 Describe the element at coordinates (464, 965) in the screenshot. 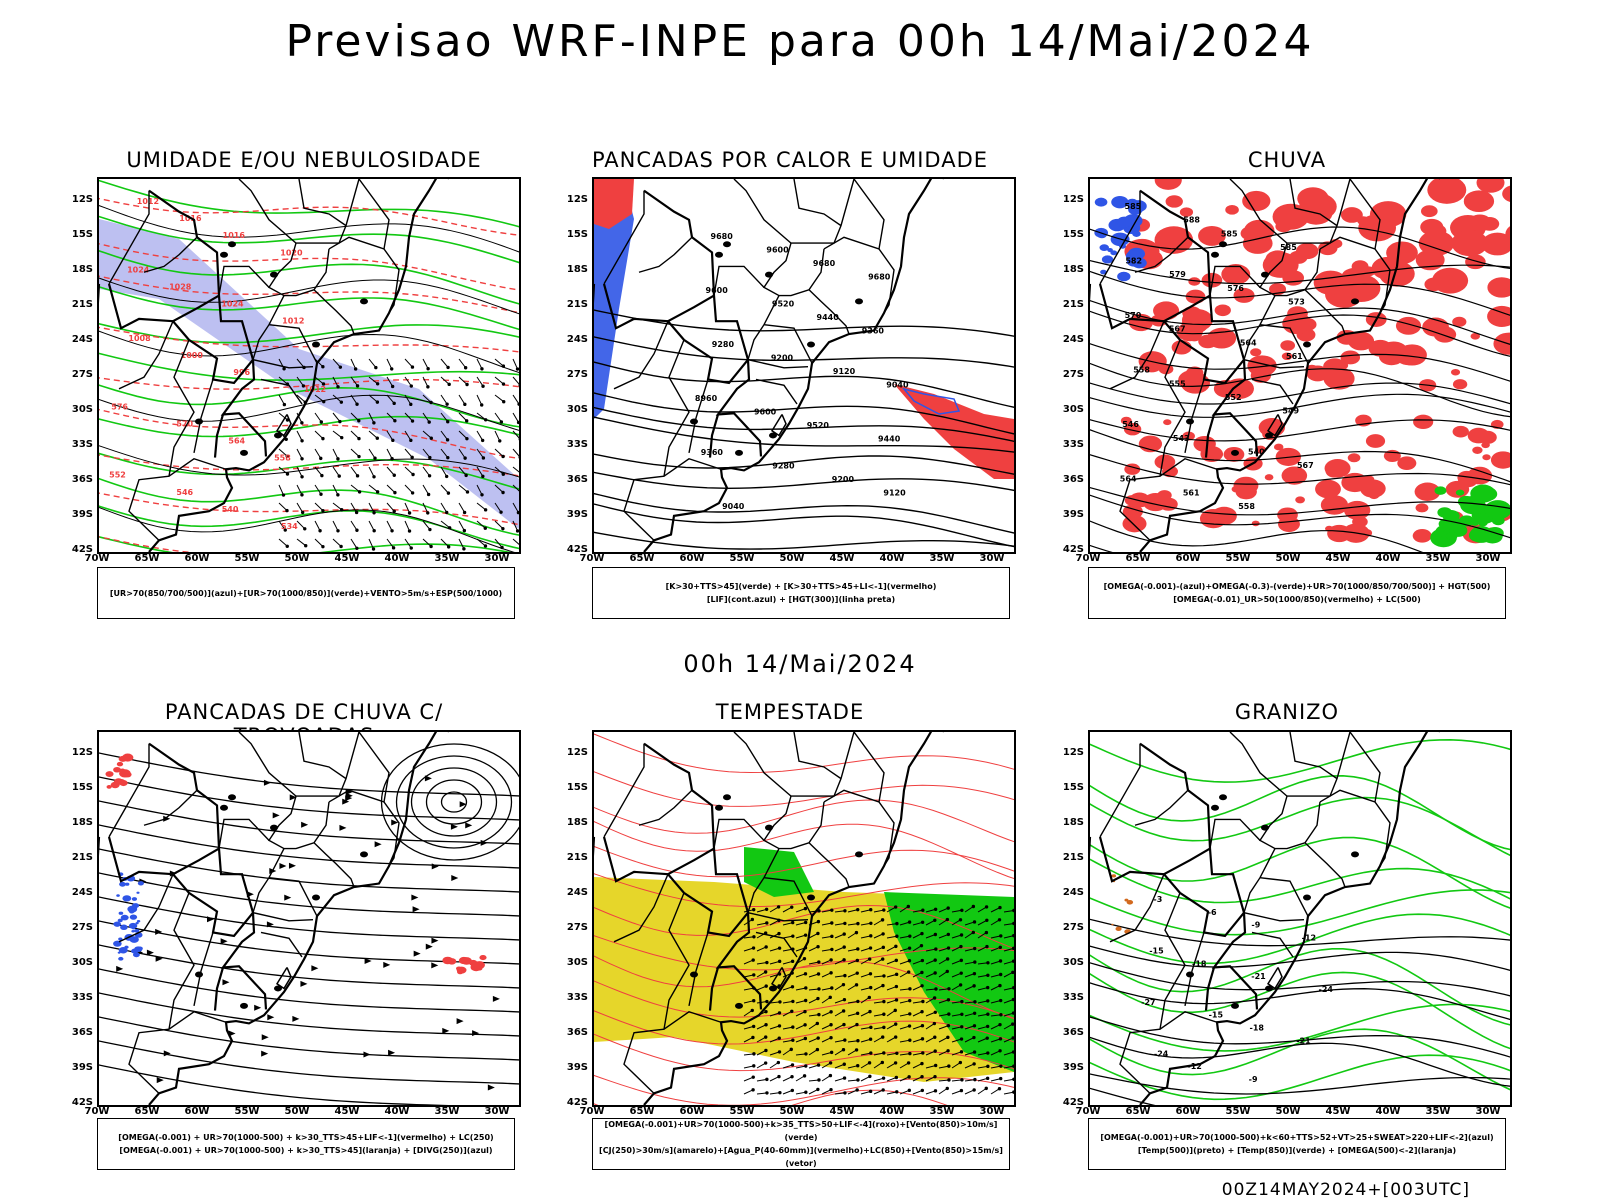

I see `thunderstorm-area-atlantic` at that location.